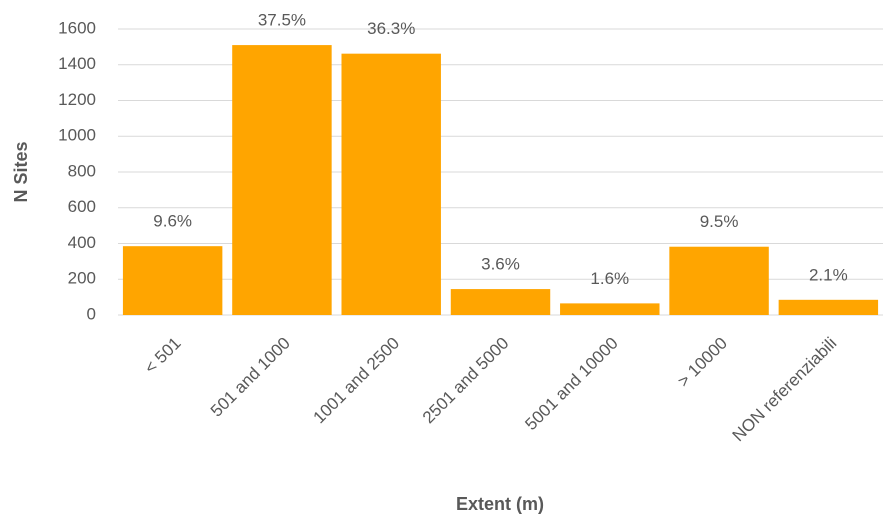  I want to click on x-tick-label: 501 and 1000, so click(250, 377).